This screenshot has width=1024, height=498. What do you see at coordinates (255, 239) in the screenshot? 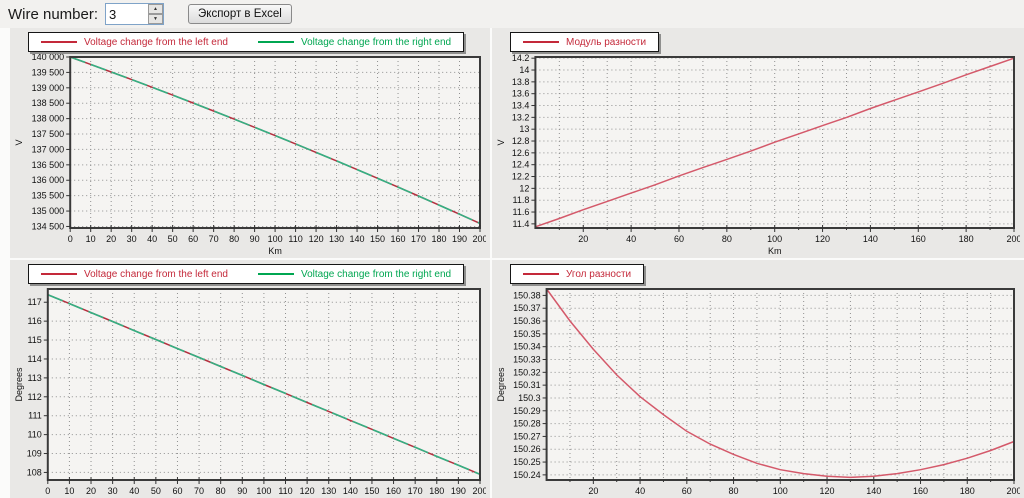
I see `x-tick-label: 90` at bounding box center [255, 239].